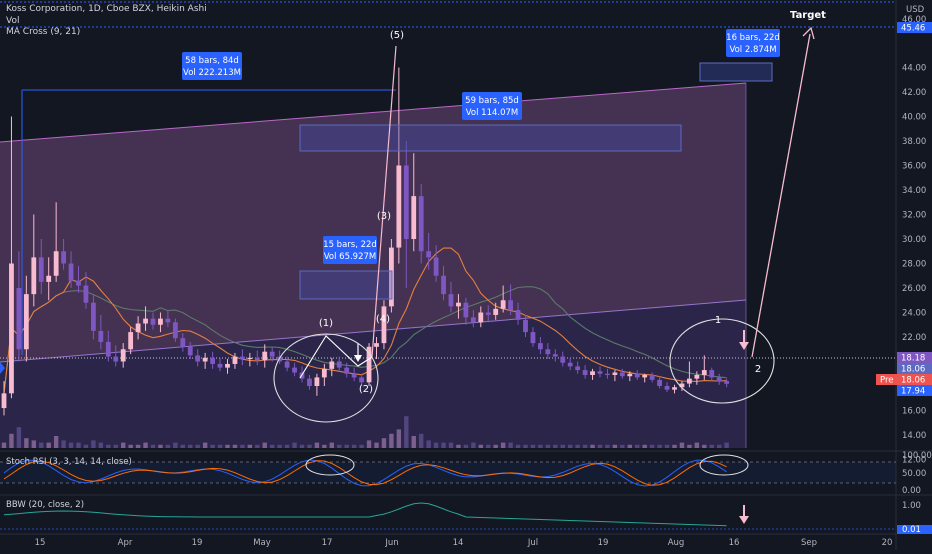 The image size is (932, 554). I want to click on y-tick-label: 44.00, so click(914, 69).